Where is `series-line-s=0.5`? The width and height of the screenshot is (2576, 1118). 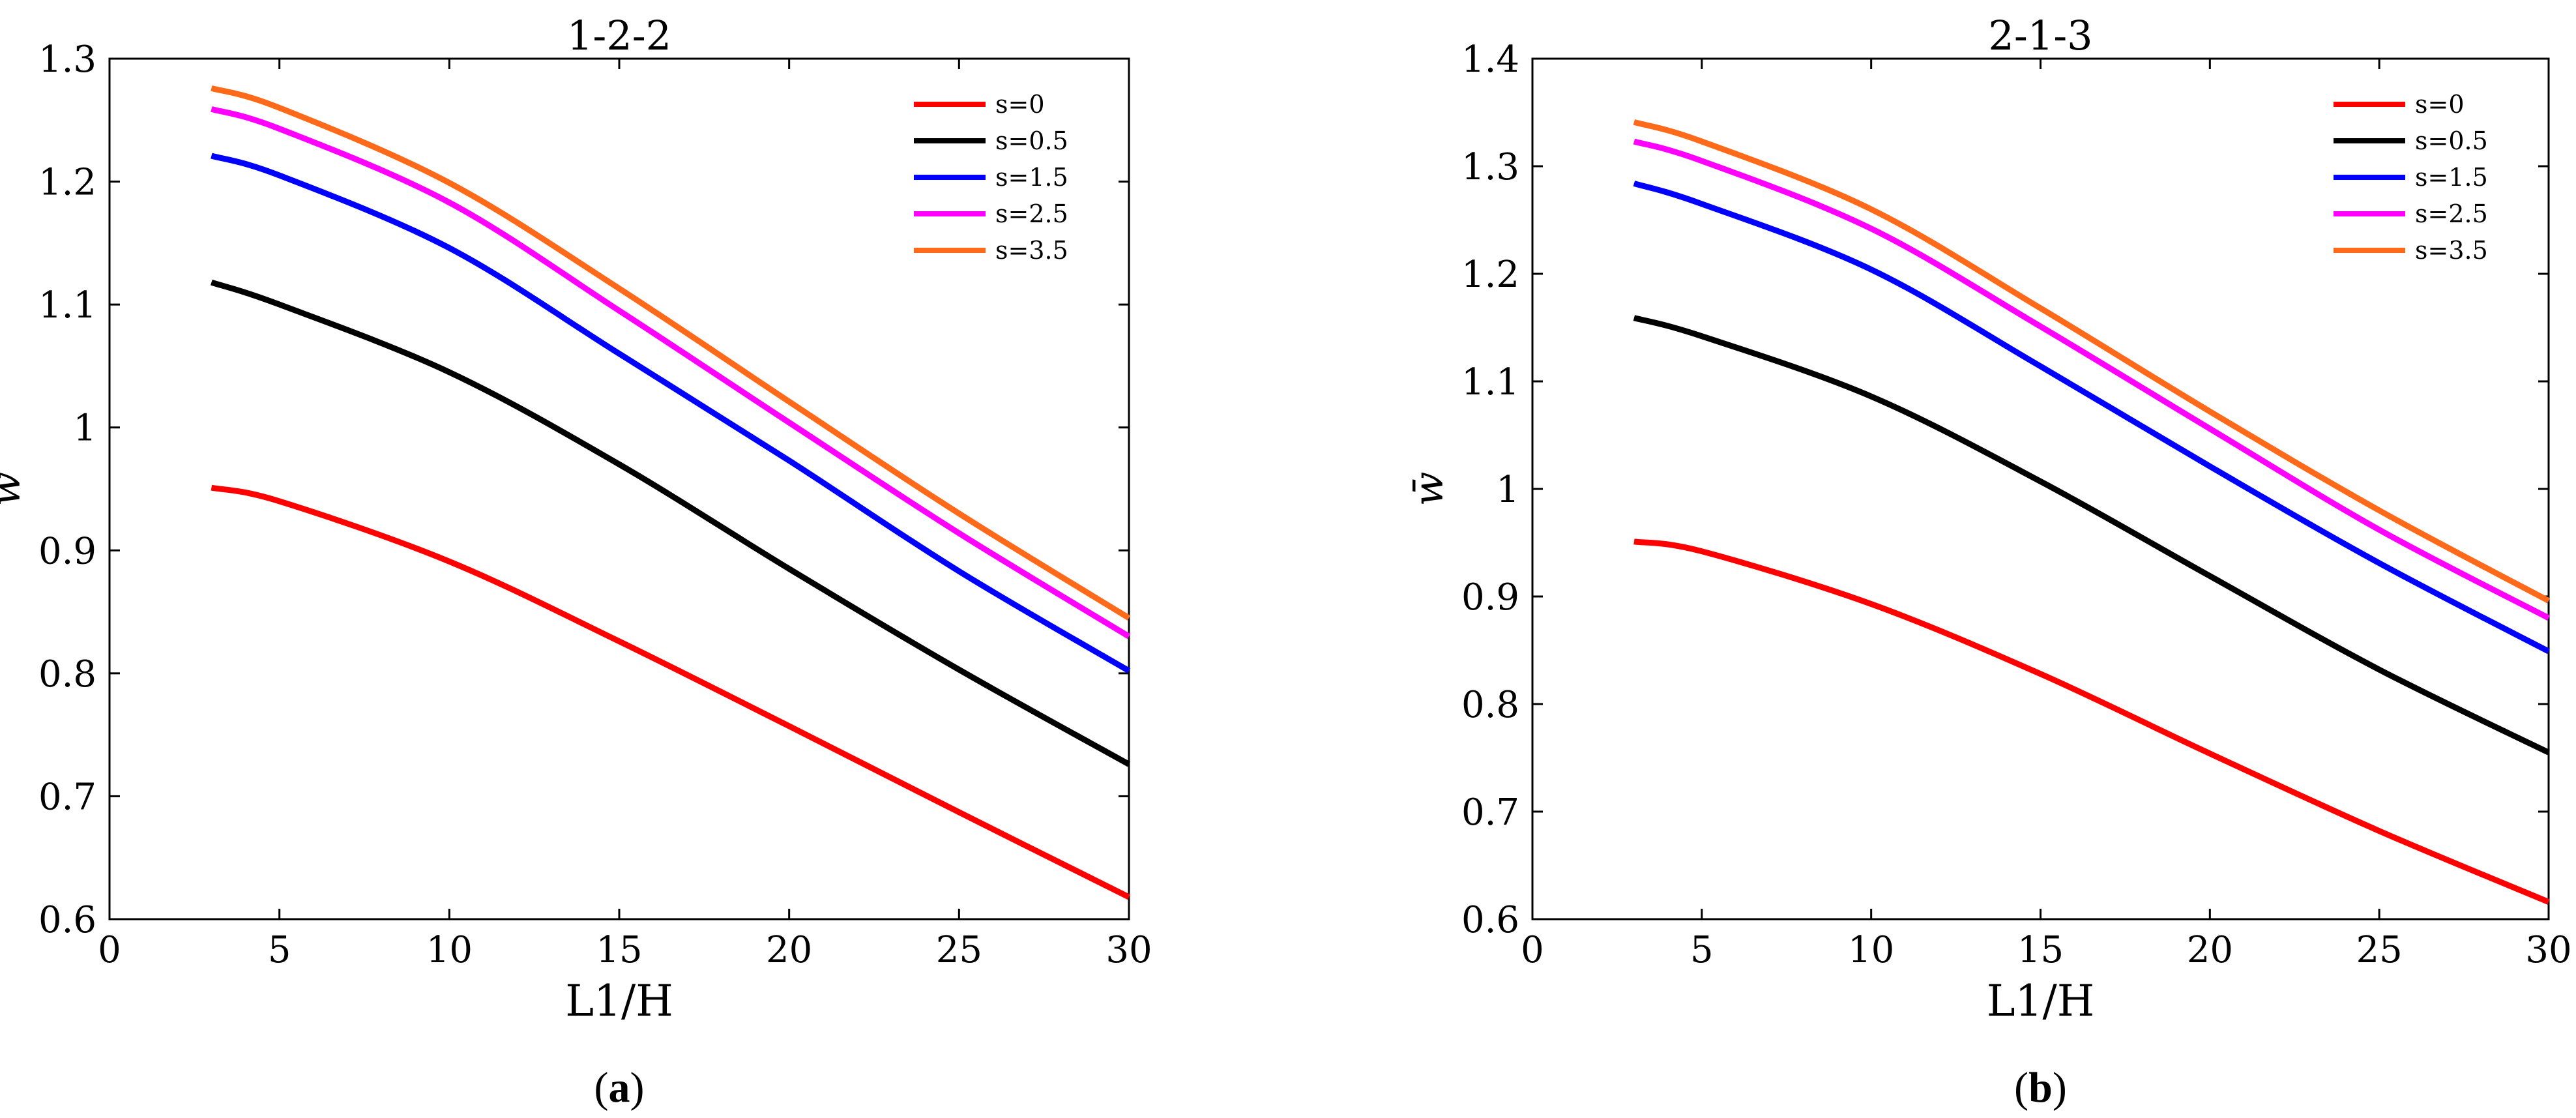
series-line-s=0.5 is located at coordinates (2091, 535).